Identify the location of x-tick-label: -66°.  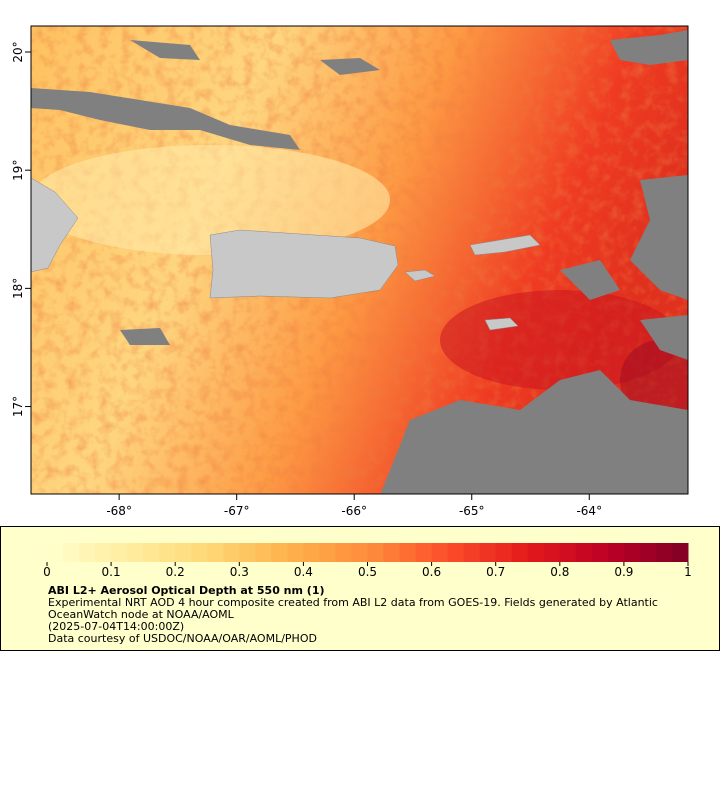
(354, 511).